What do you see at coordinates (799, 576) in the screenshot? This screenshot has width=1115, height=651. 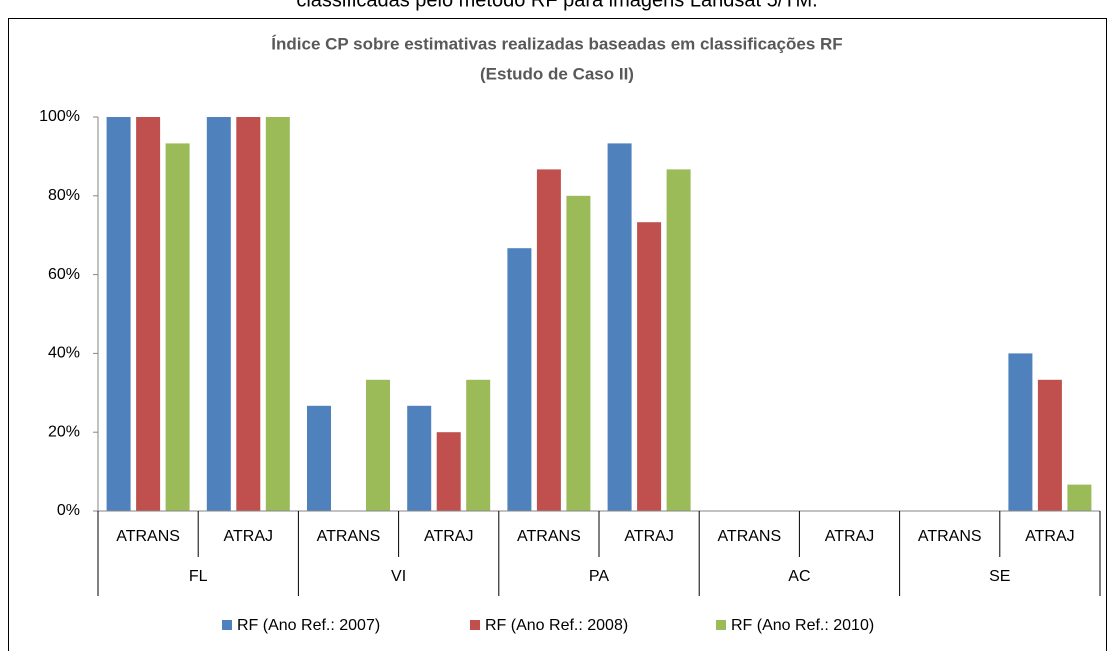 I see `x-group-label: AC` at bounding box center [799, 576].